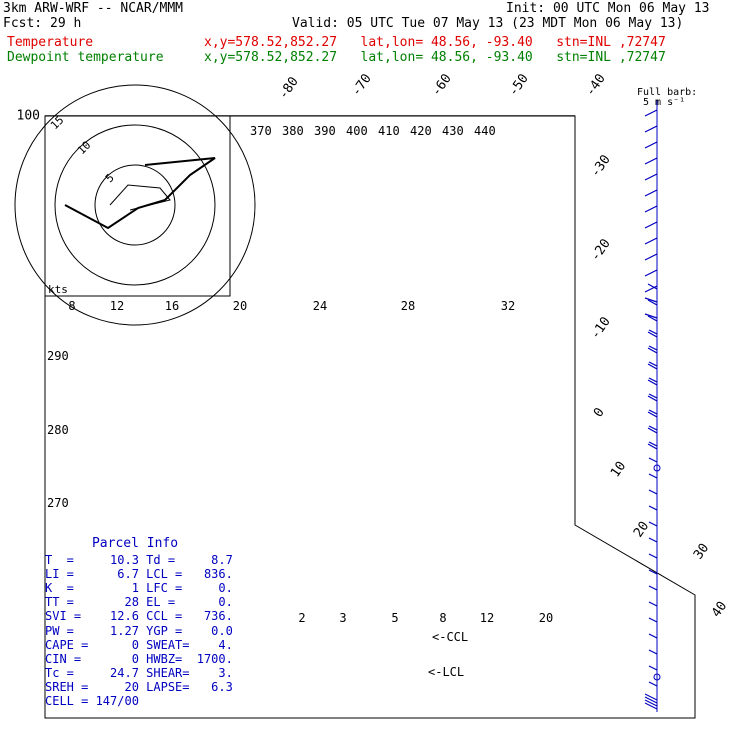  What do you see at coordinates (442, 85) in the screenshot?
I see `isotherm-label: -60` at bounding box center [442, 85].